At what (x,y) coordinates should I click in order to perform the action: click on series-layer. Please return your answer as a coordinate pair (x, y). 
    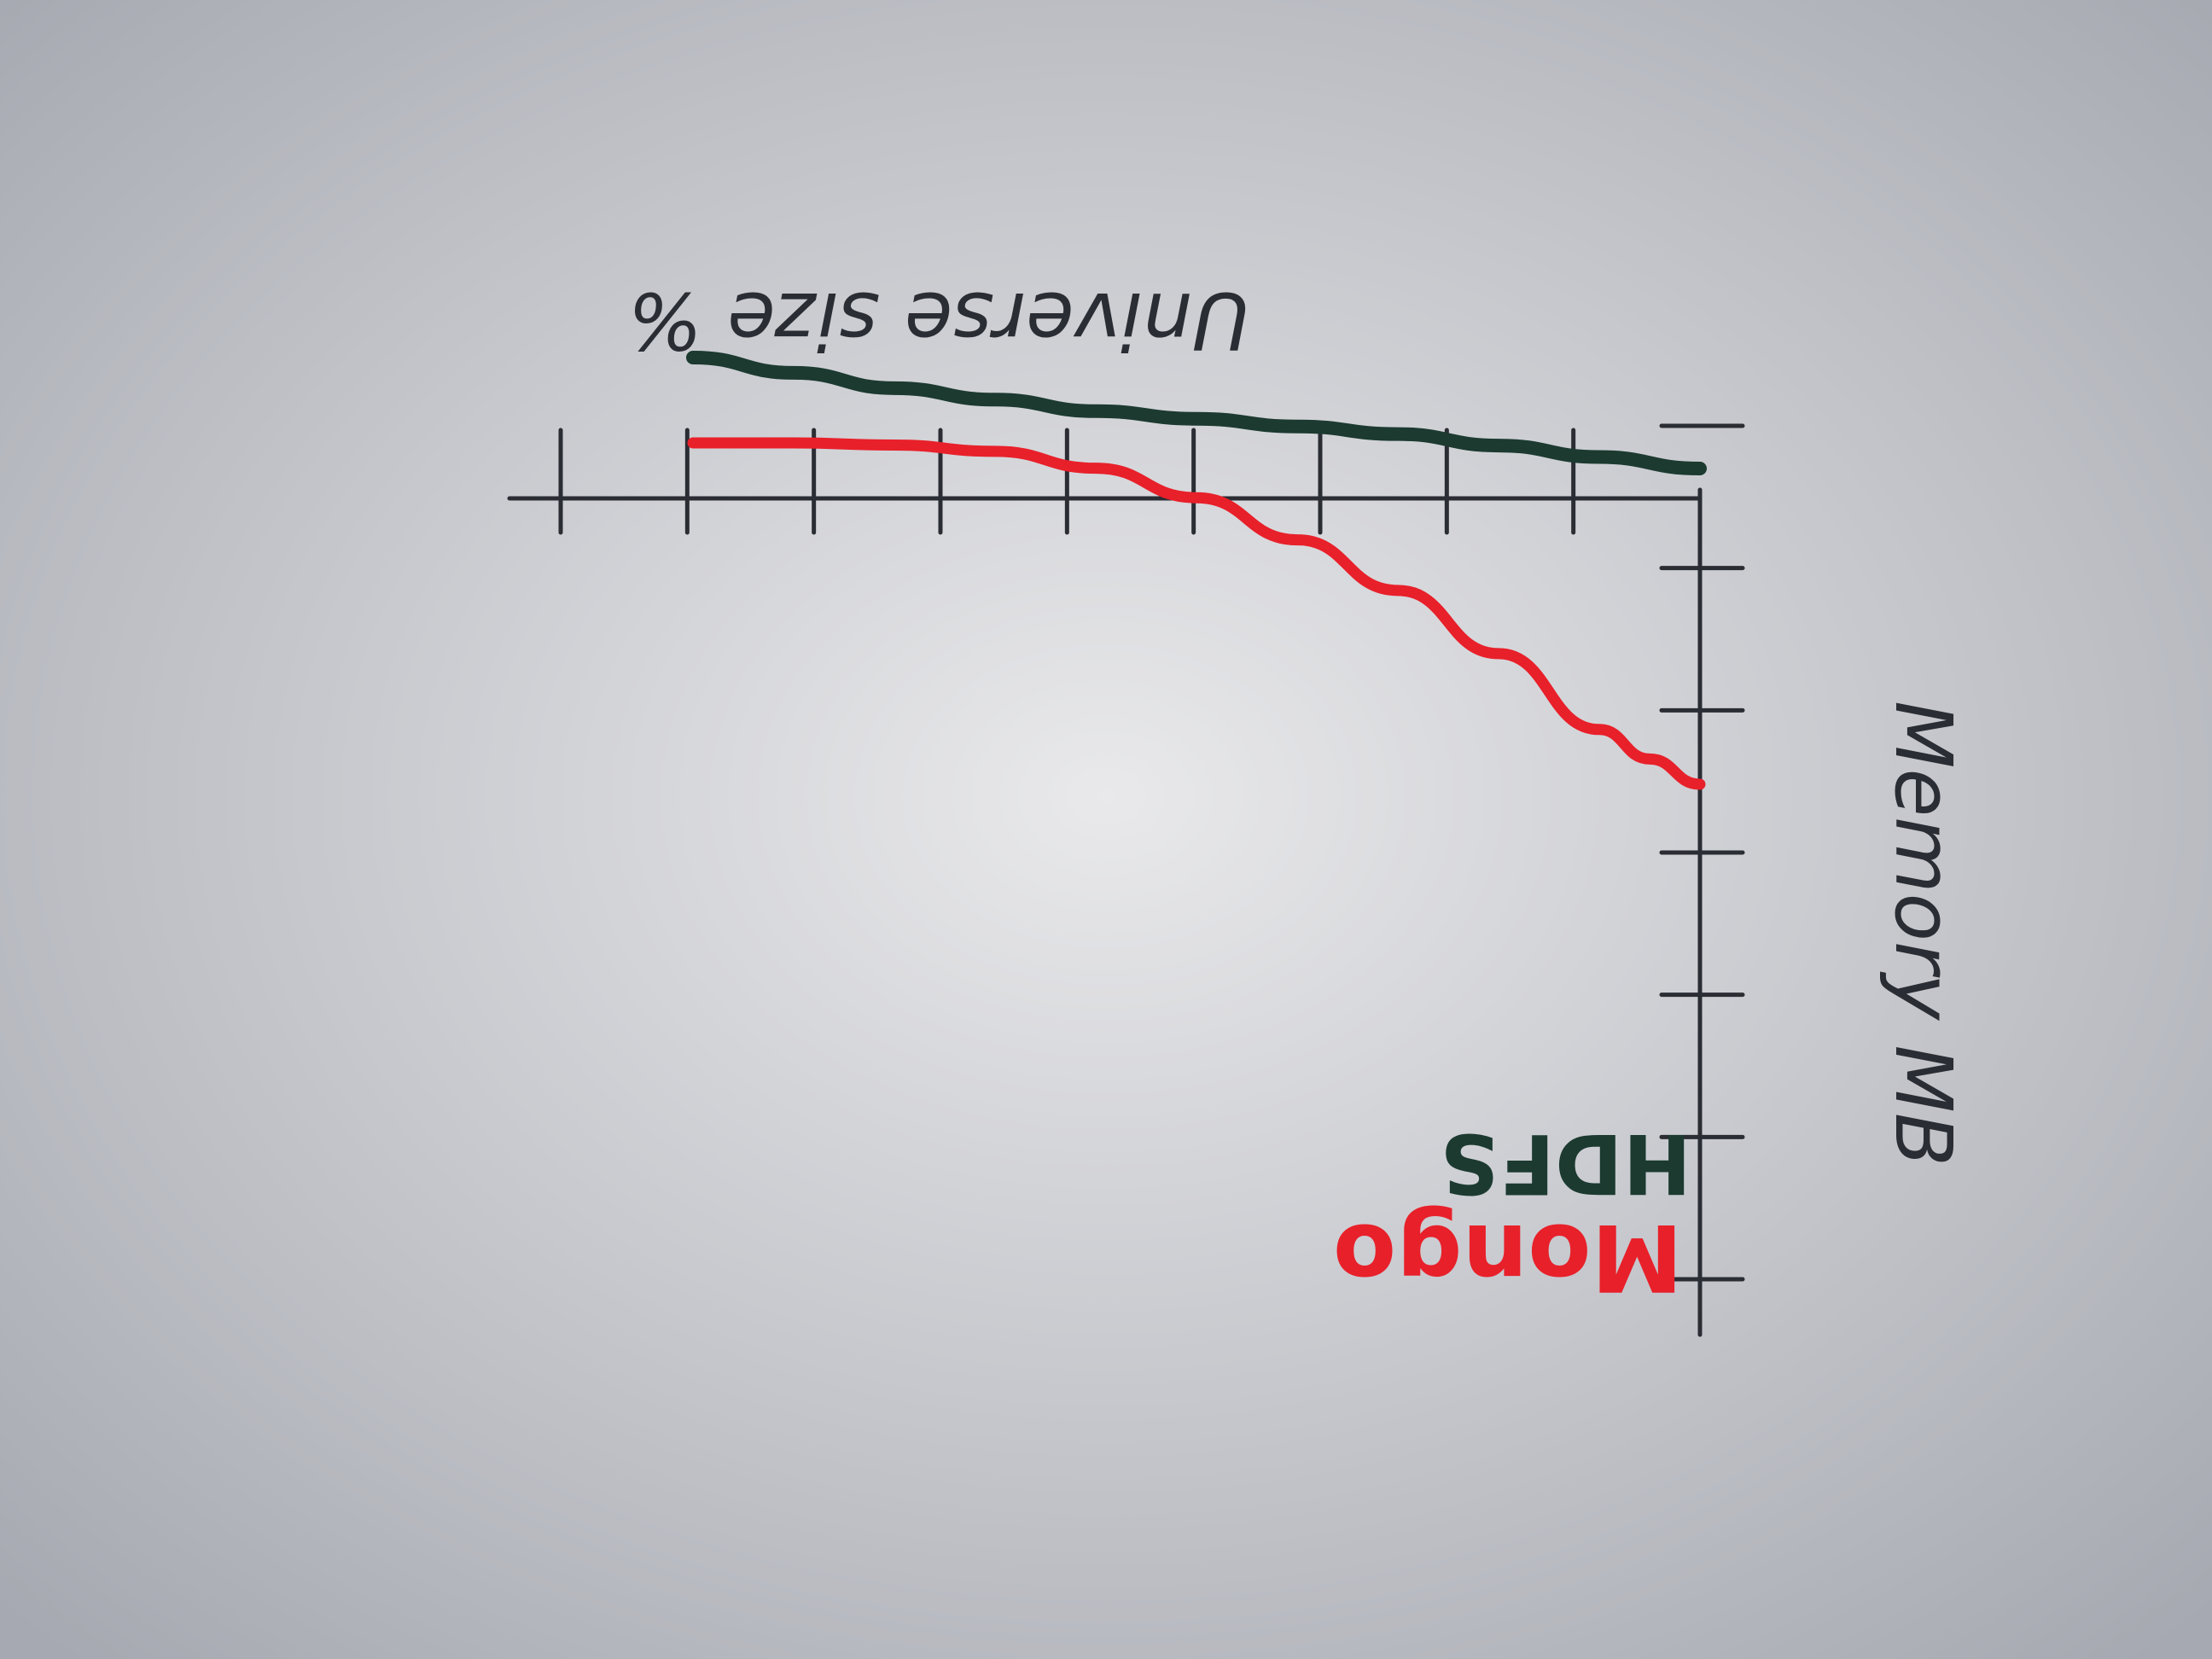
    Looking at the image, I should click on (1196, 570).